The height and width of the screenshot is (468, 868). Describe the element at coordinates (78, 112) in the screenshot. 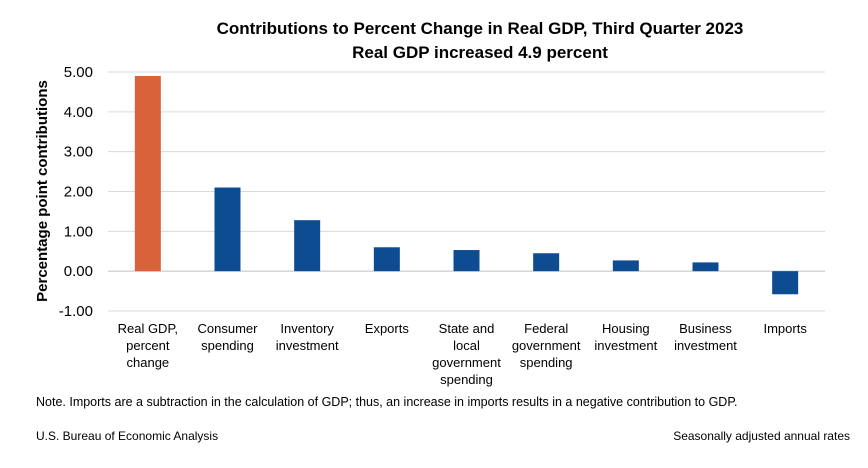

I see `y-tick-label: 4.00` at that location.